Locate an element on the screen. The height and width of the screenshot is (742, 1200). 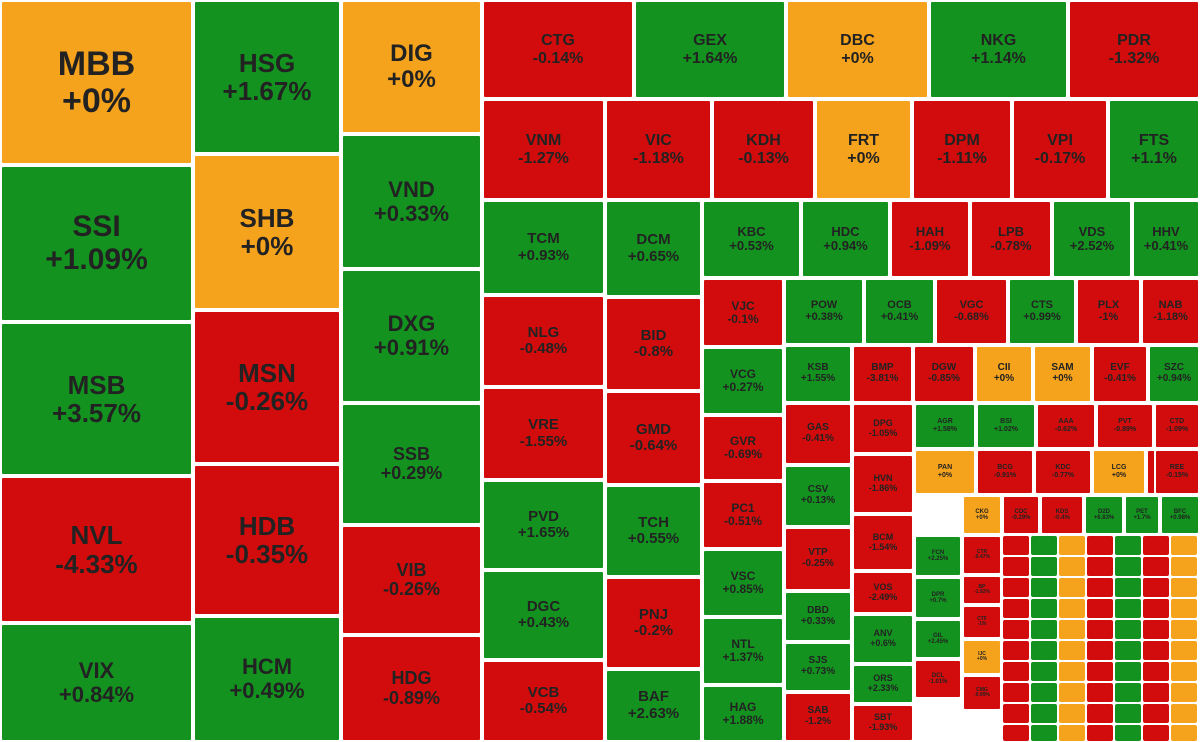
tile-vre: VRE -1.55% is located at coordinates (543, 433).